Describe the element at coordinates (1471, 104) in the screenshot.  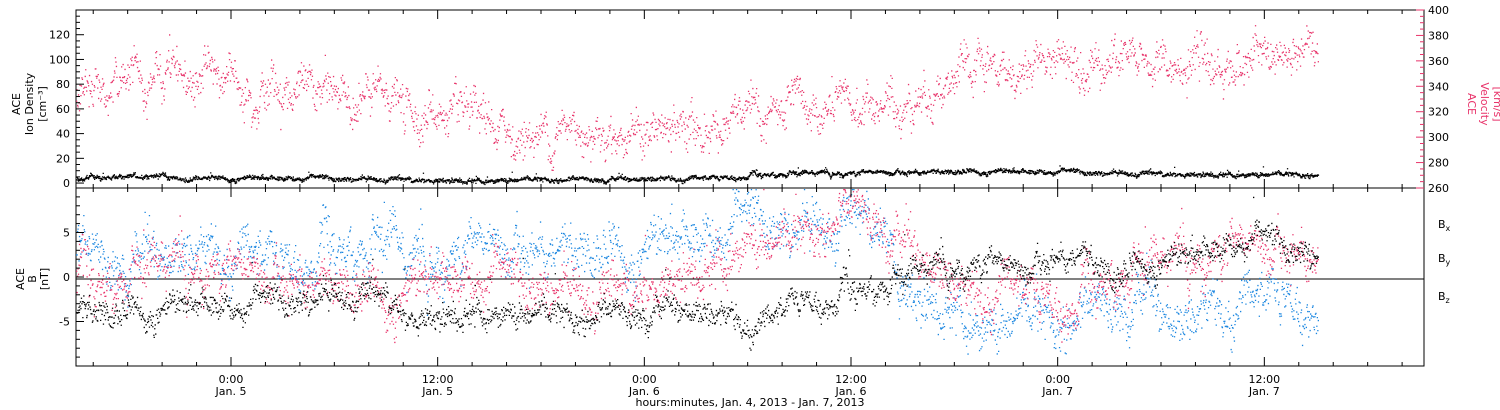
I see `velocity-axis-title-1: ACE` at that location.